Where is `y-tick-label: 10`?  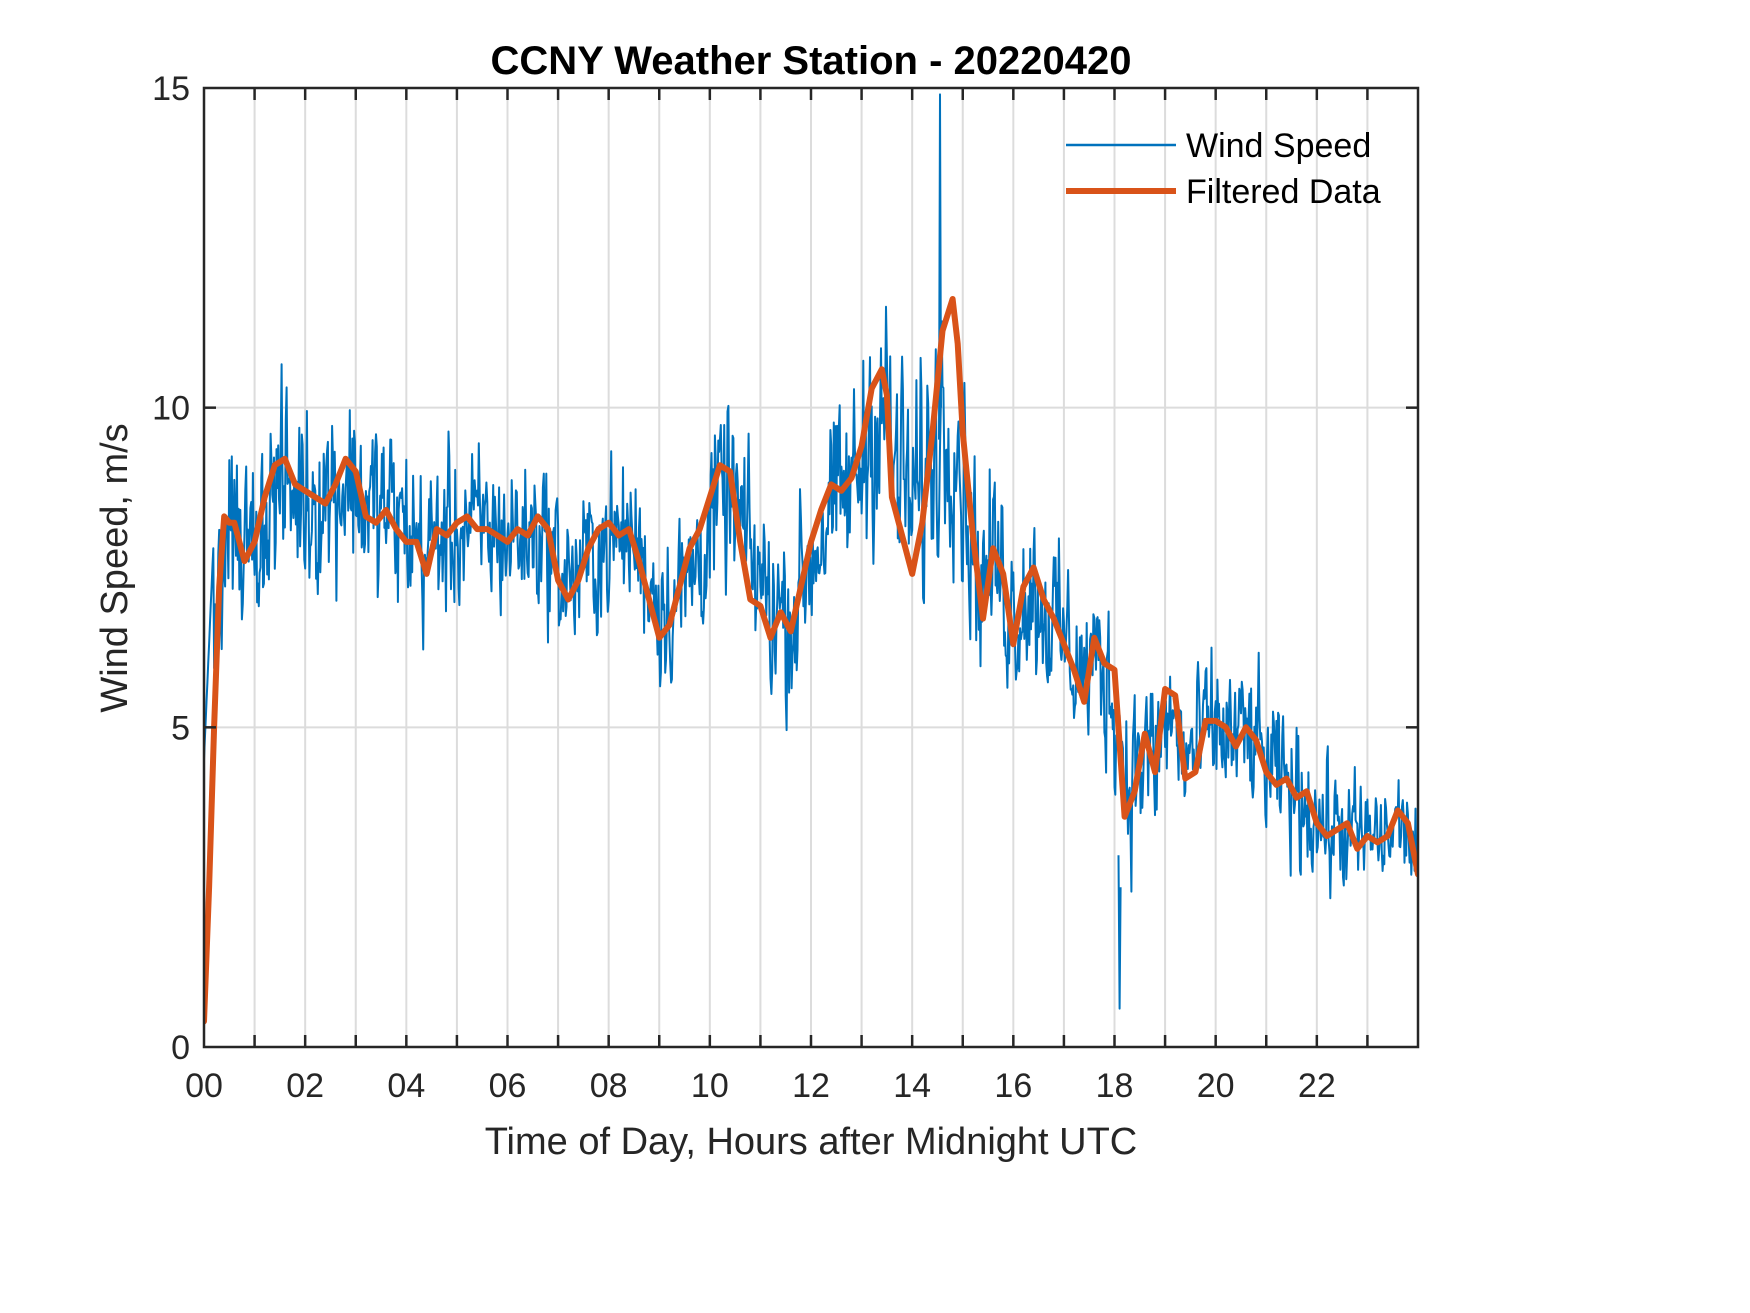 y-tick-label: 10 is located at coordinates (171, 409).